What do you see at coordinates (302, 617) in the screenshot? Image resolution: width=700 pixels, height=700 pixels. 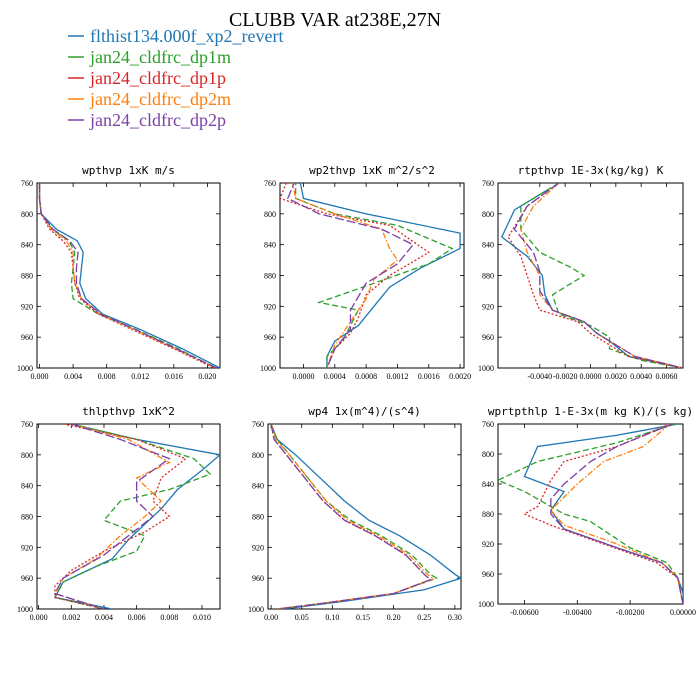 I see `x-tick-label: 0.05` at bounding box center [302, 617].